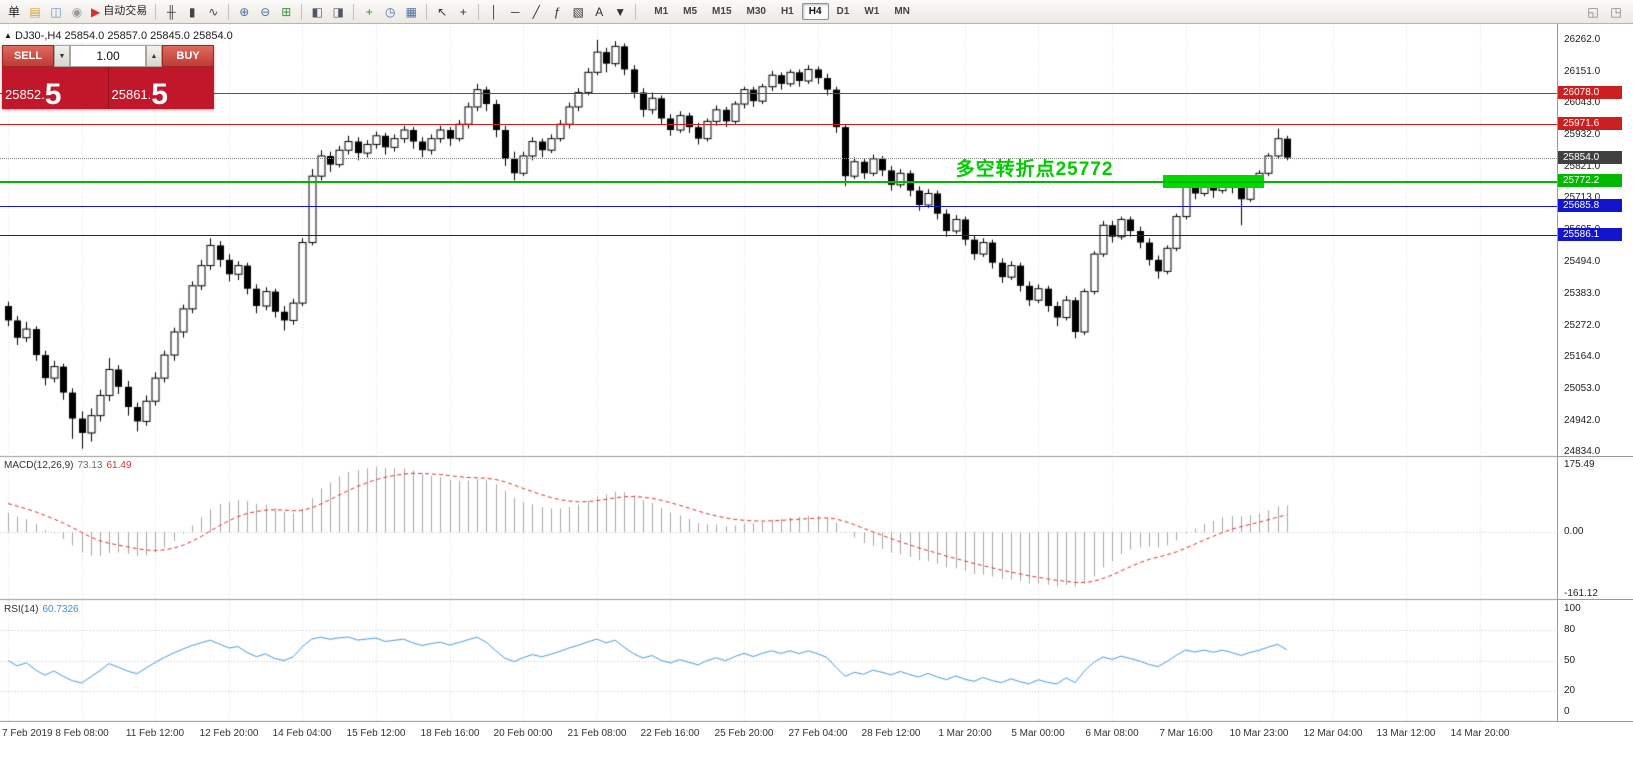 This screenshot has height=772, width=1633. I want to click on resistance-price-tag: 26078.0, so click(1590, 92).